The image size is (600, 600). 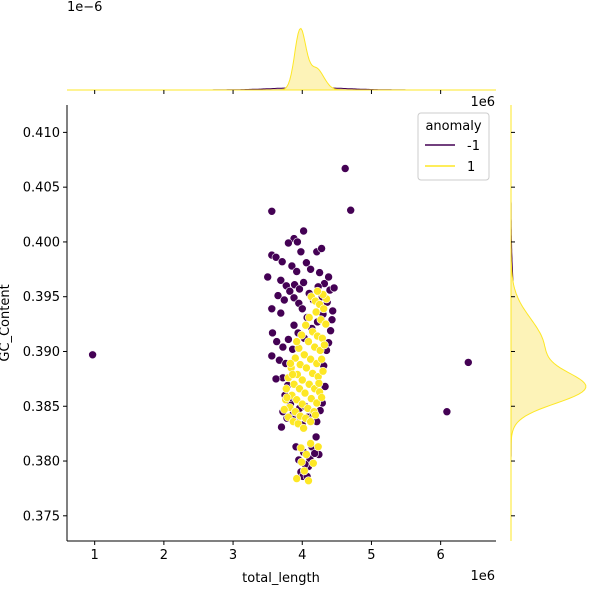 What do you see at coordinates (41, 407) in the screenshot?
I see `y-tick-label: 0.385` at bounding box center [41, 407].